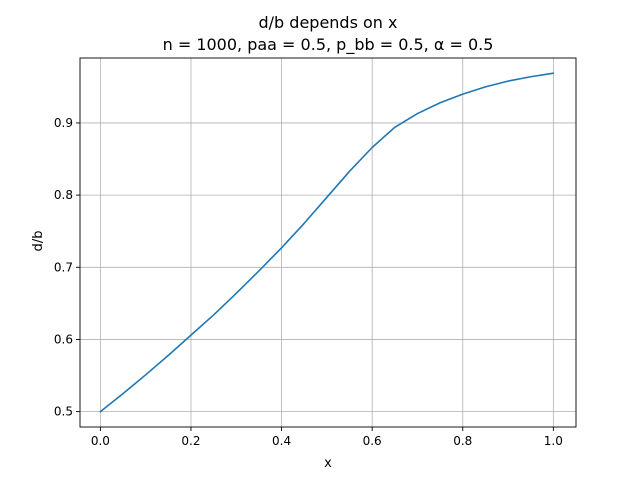 This screenshot has width=640, height=480. I want to click on x-tick-label-1: 0.2, so click(190, 441).